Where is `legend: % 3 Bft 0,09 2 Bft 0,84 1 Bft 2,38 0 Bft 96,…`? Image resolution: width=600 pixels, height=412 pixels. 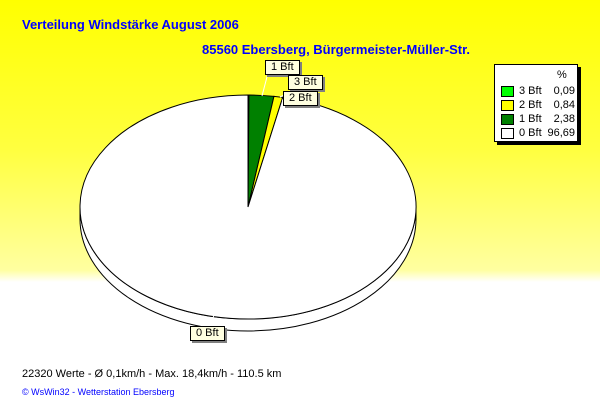 legend: % 3 Bft 0,09 2 Bft 0,84 1 Bft 2,38 0 Bft 96,… is located at coordinates (536, 103).